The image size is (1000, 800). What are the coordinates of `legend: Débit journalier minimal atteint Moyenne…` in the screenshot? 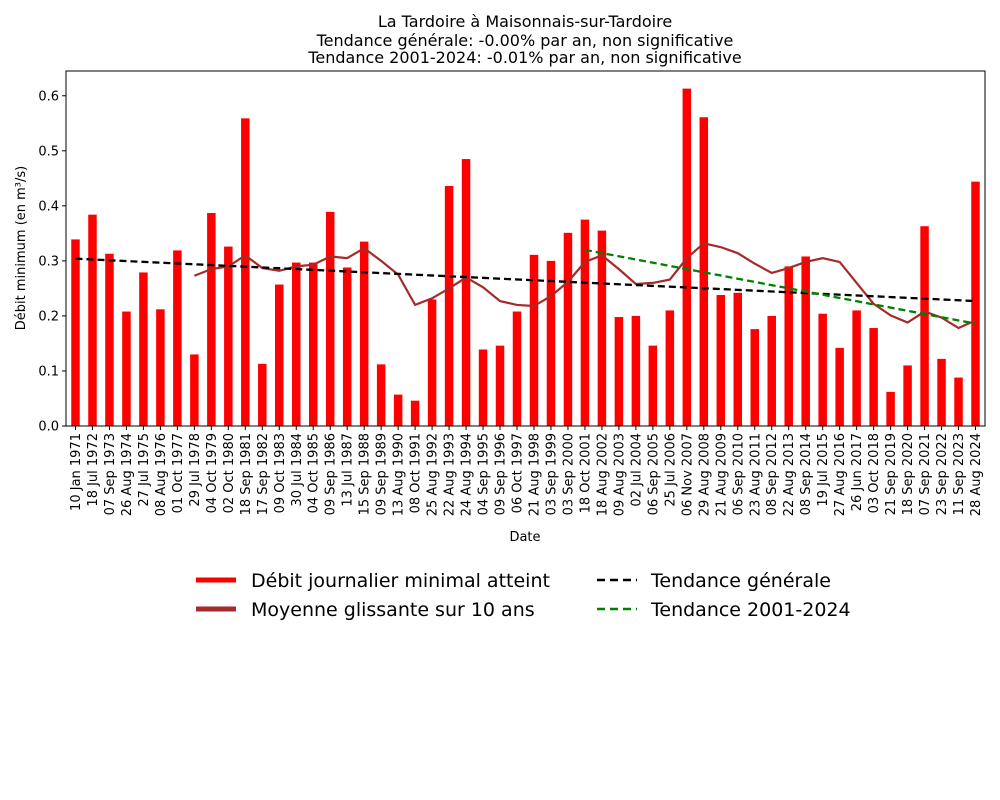 It's located at (523, 595).